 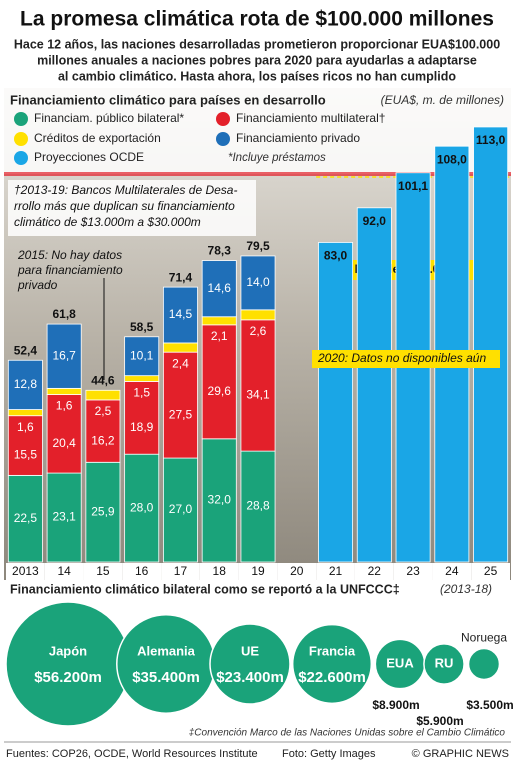 What do you see at coordinates (141, 393) in the screenshot?
I see `value-label: 1,5` at bounding box center [141, 393].